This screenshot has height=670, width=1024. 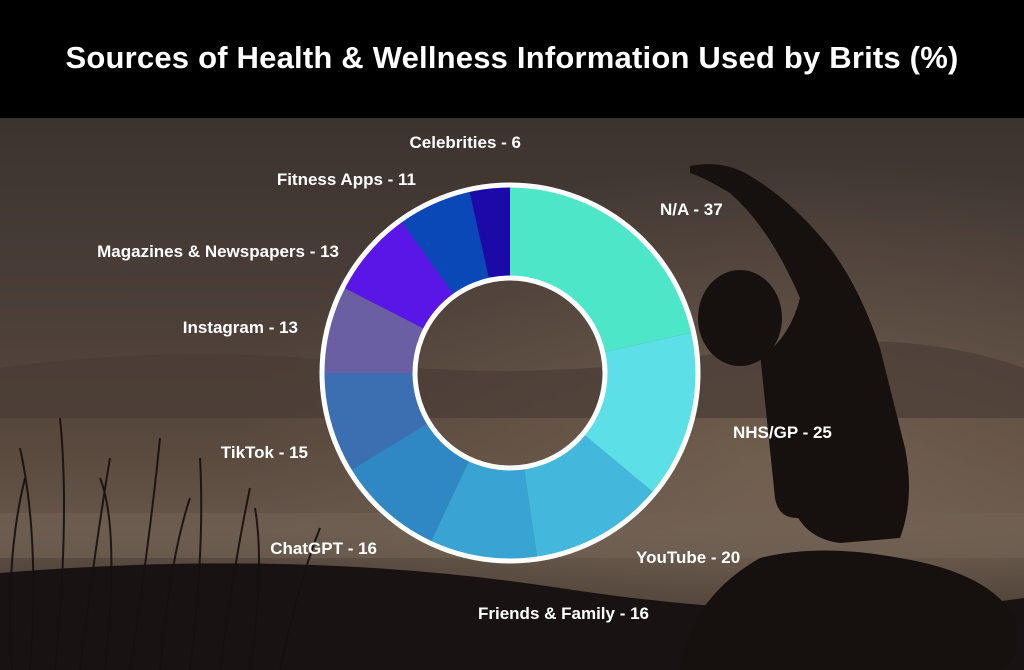 I want to click on slice-youtube, so click(x=589, y=496).